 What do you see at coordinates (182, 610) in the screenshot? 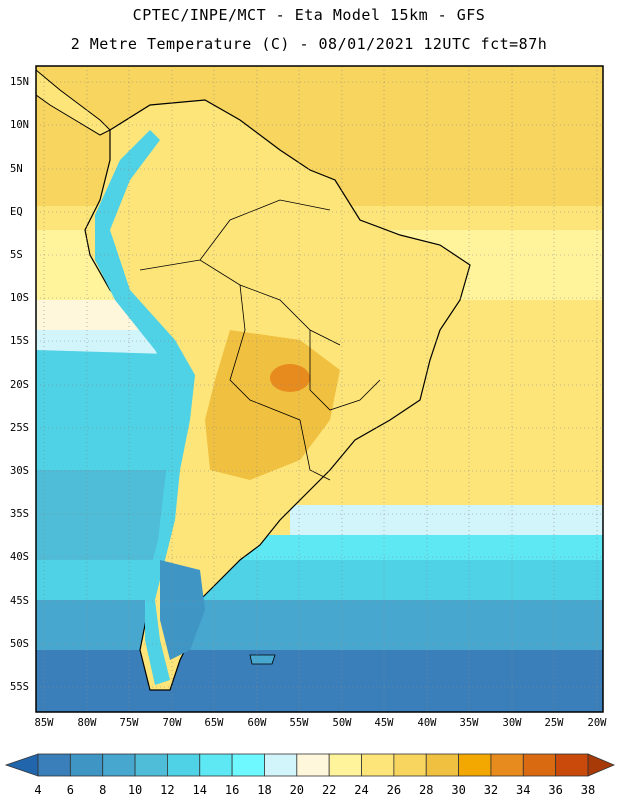
I see `patagonia-cold` at bounding box center [182, 610].